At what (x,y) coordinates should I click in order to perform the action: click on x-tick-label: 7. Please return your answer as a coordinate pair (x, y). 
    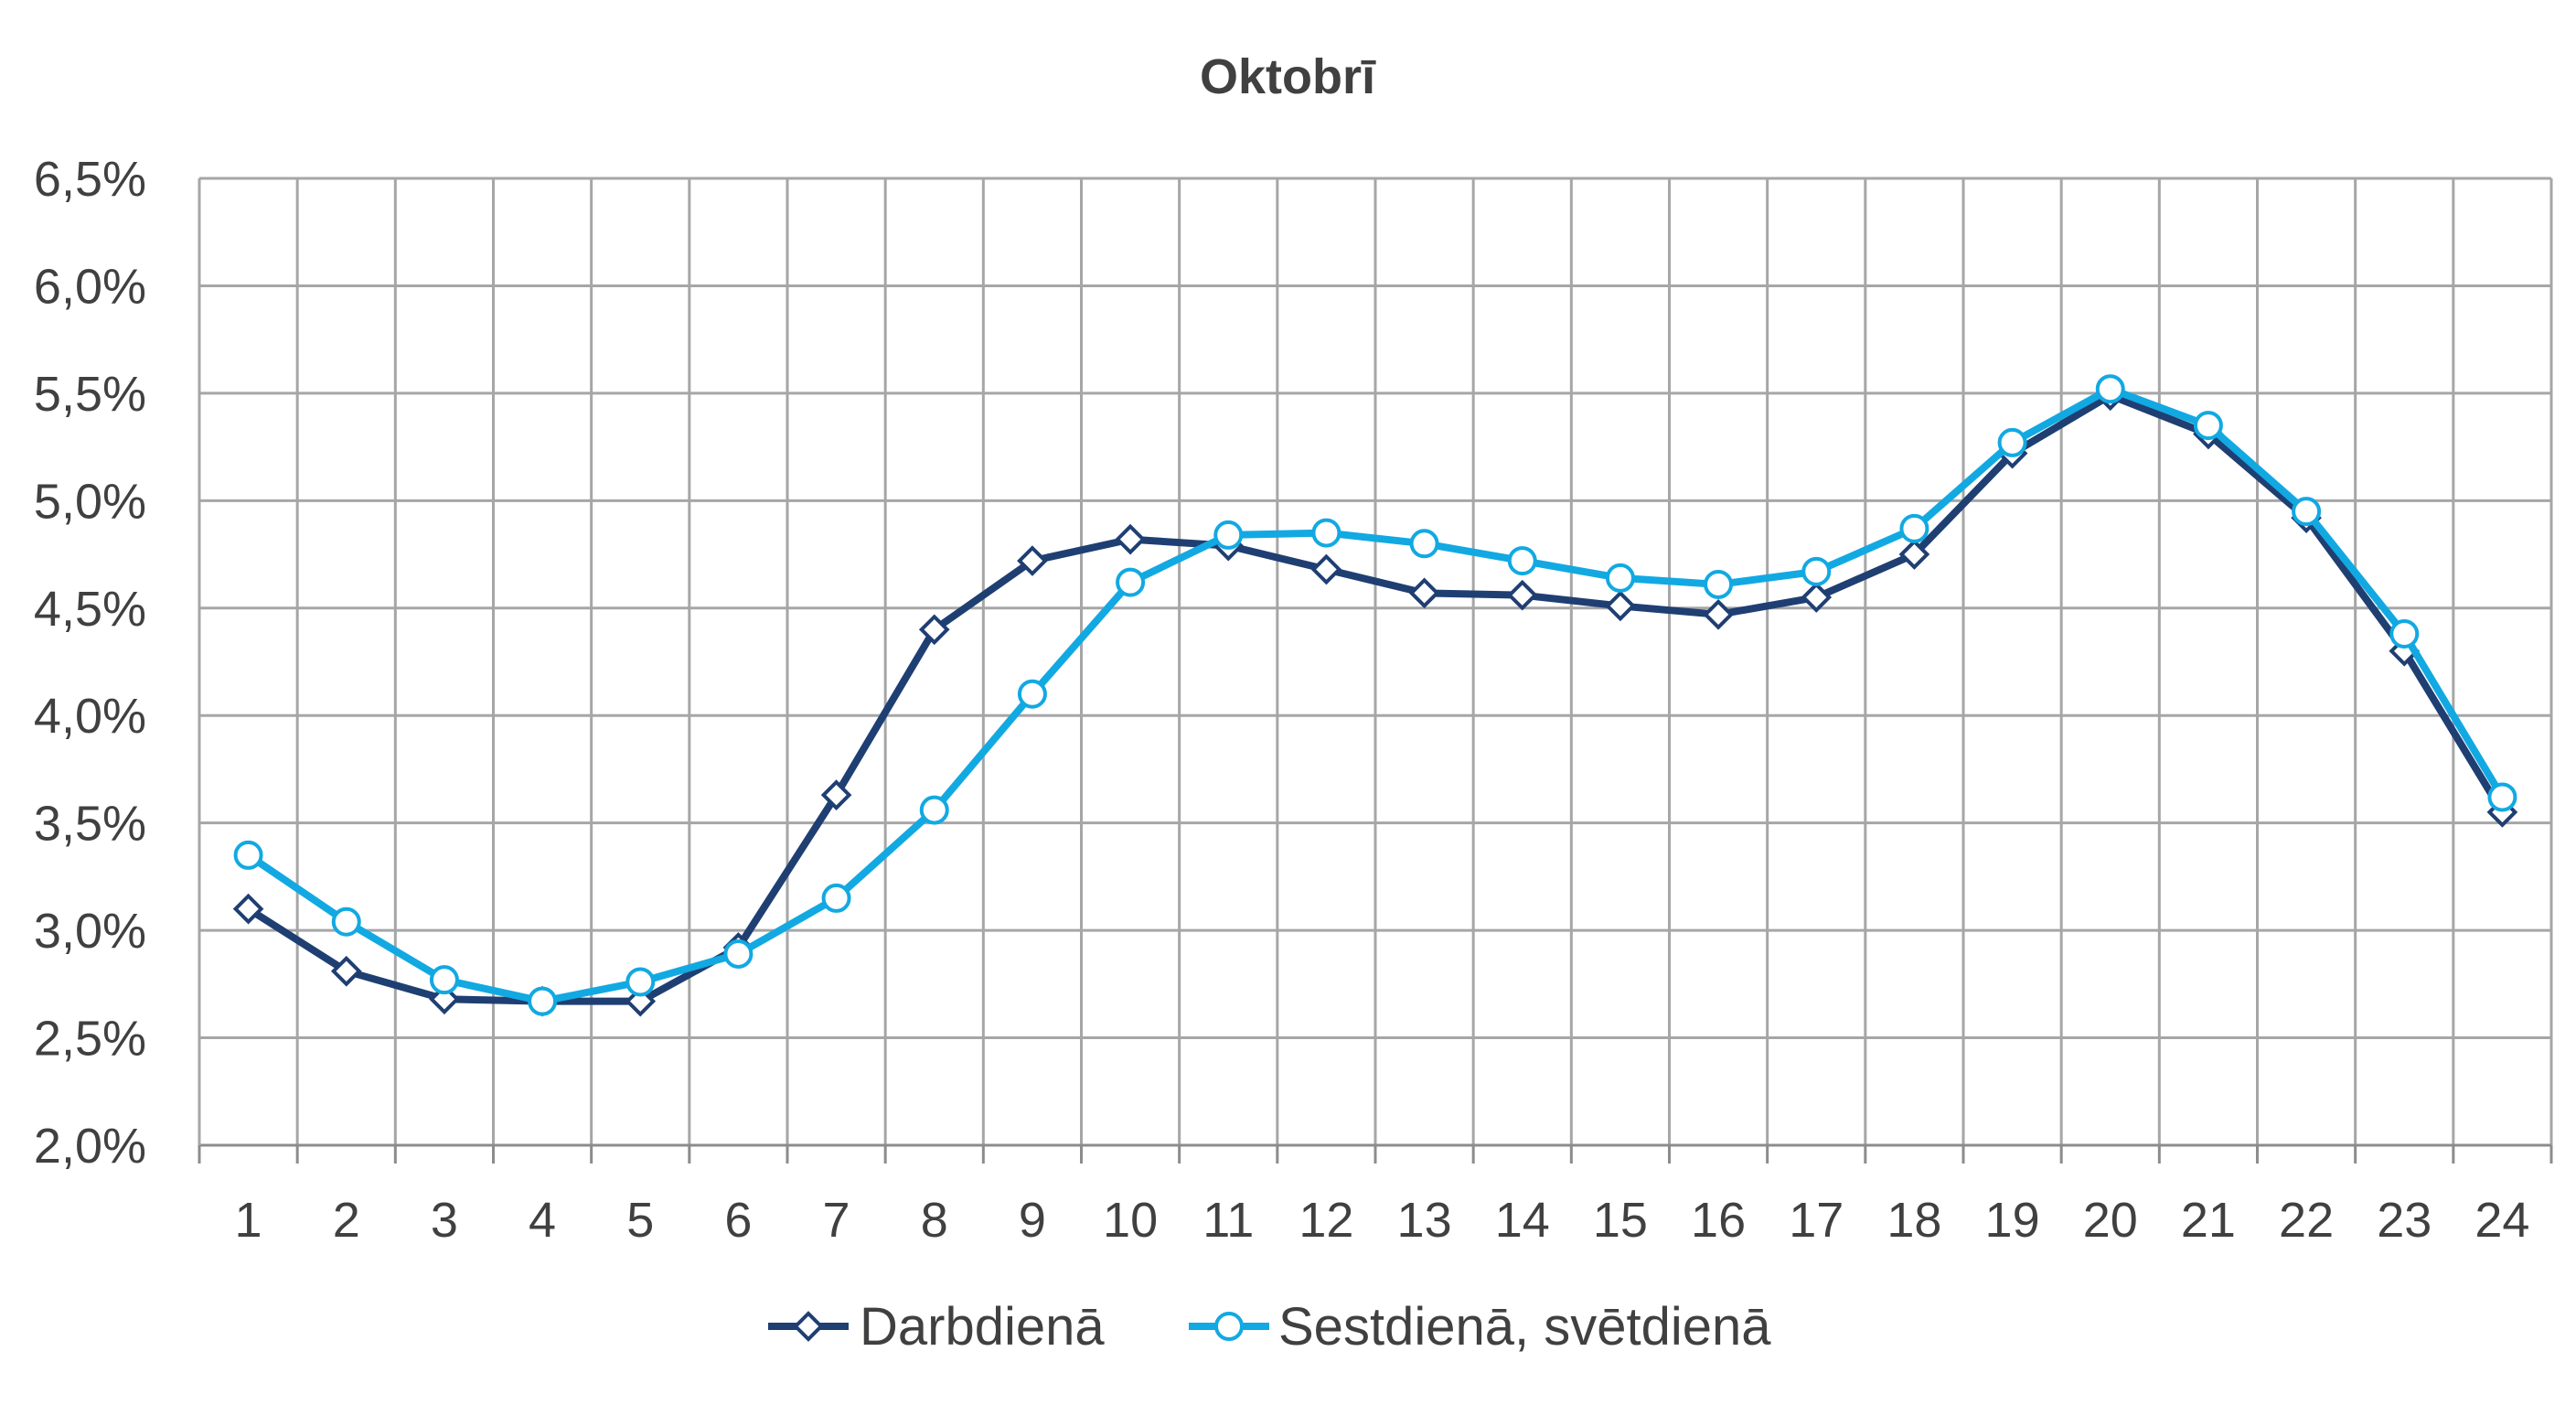
    Looking at the image, I should click on (836, 1221).